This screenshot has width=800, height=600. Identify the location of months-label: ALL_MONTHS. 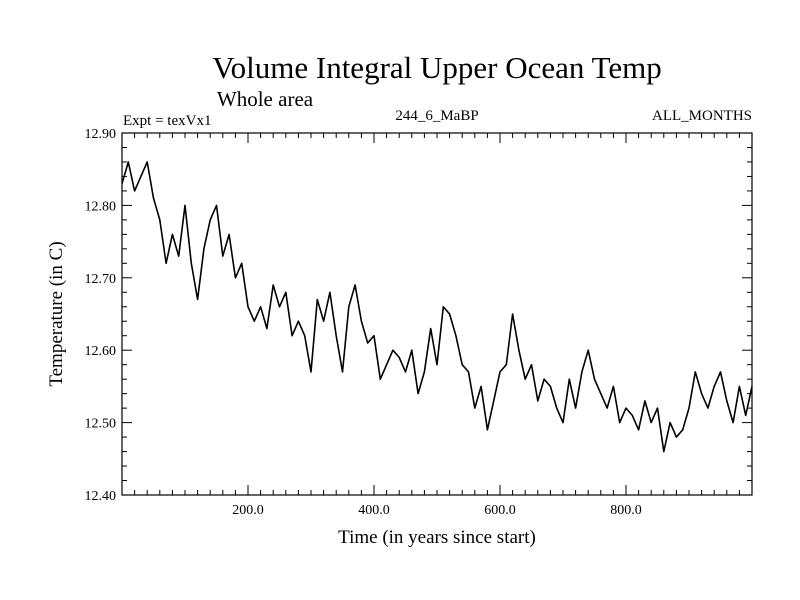
(702, 116).